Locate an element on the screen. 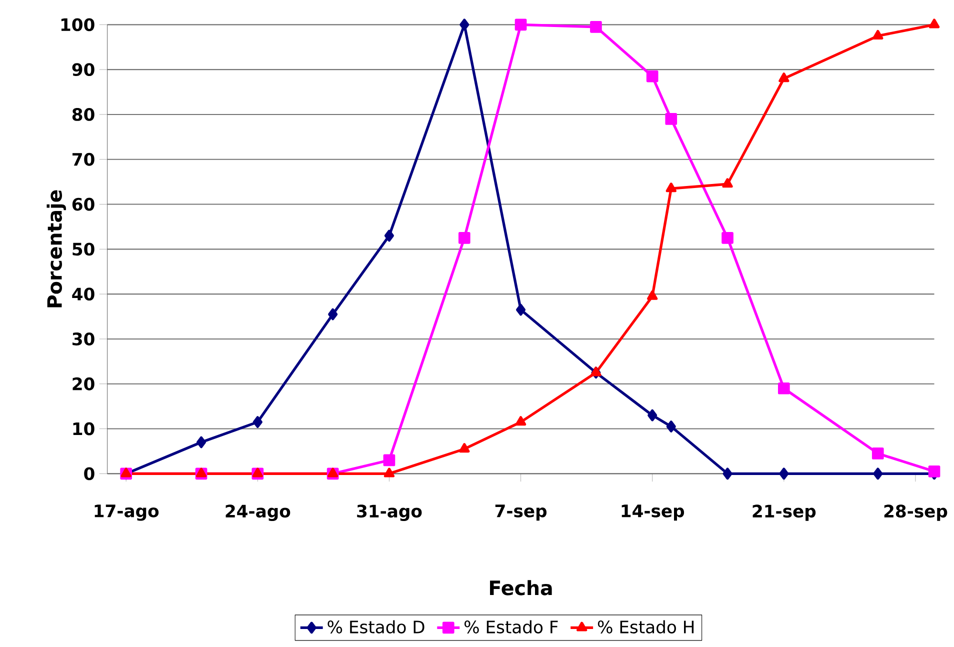 The image size is (954, 647). y-tick-label: 30 is located at coordinates (83, 339).